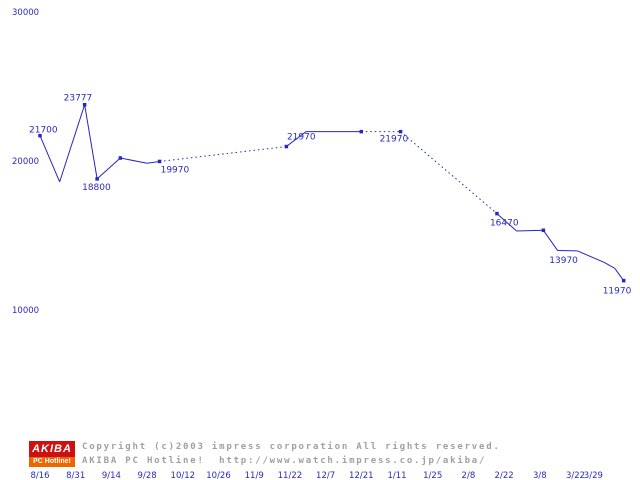  I want to click on y-tick-label: 30000, so click(25, 13).